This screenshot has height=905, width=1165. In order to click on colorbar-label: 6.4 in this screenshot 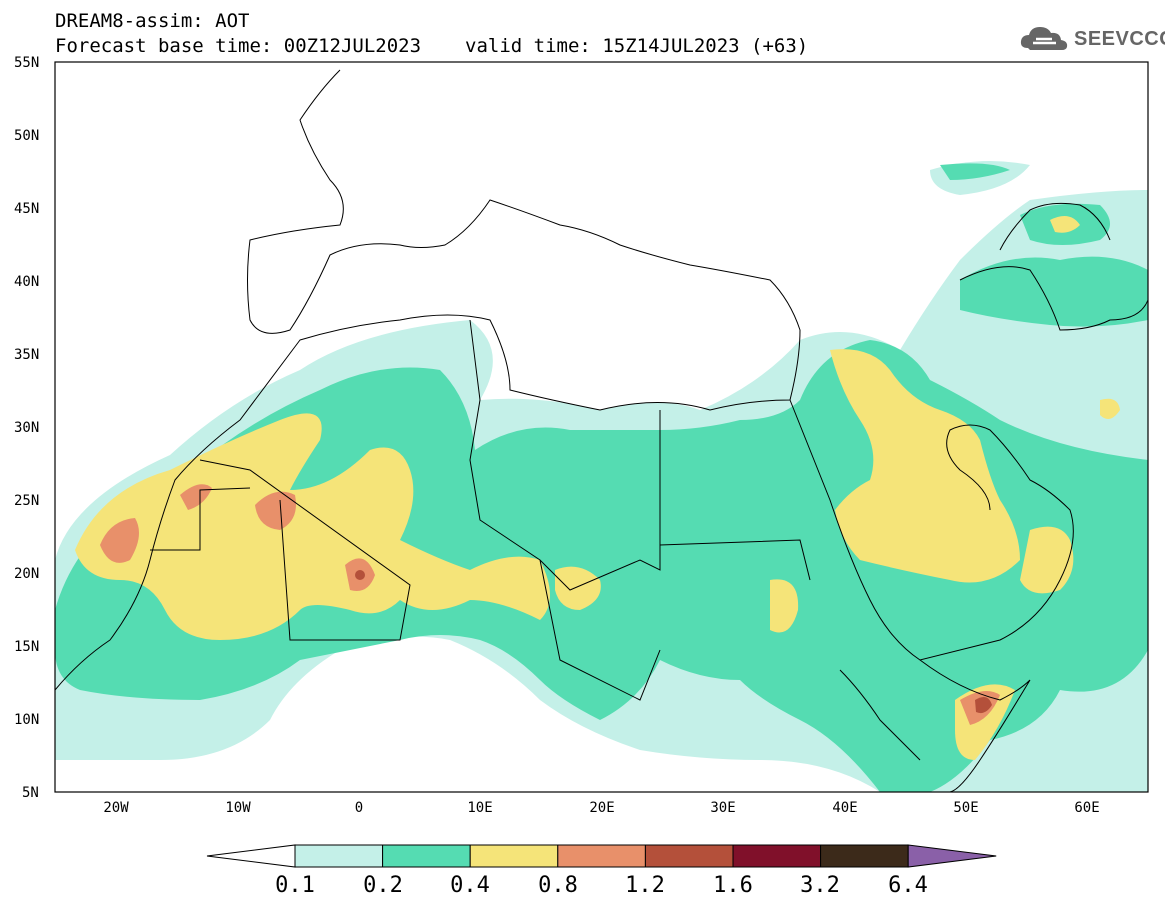, I will do `click(908, 885)`.